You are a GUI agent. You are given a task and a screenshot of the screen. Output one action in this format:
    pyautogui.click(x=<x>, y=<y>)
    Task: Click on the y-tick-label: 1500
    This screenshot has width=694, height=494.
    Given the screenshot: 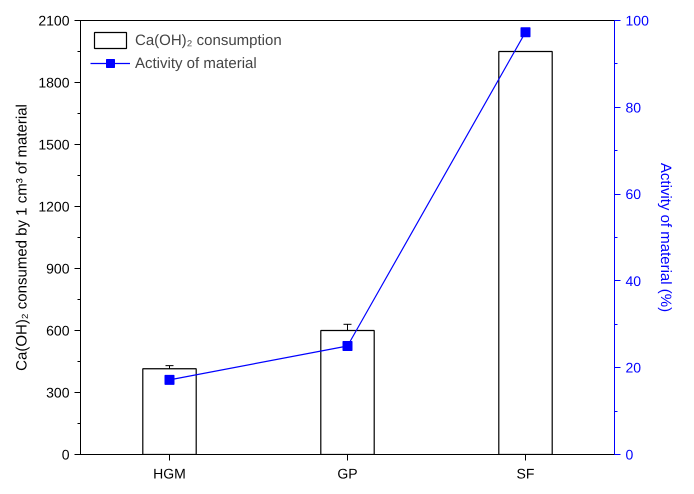 What is the action you would take?
    pyautogui.click(x=54, y=144)
    